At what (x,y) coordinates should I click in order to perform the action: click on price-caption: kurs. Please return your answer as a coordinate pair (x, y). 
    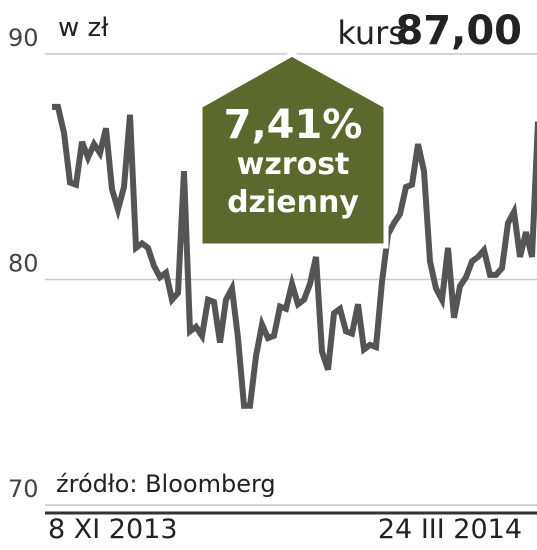
    Looking at the image, I should click on (371, 33).